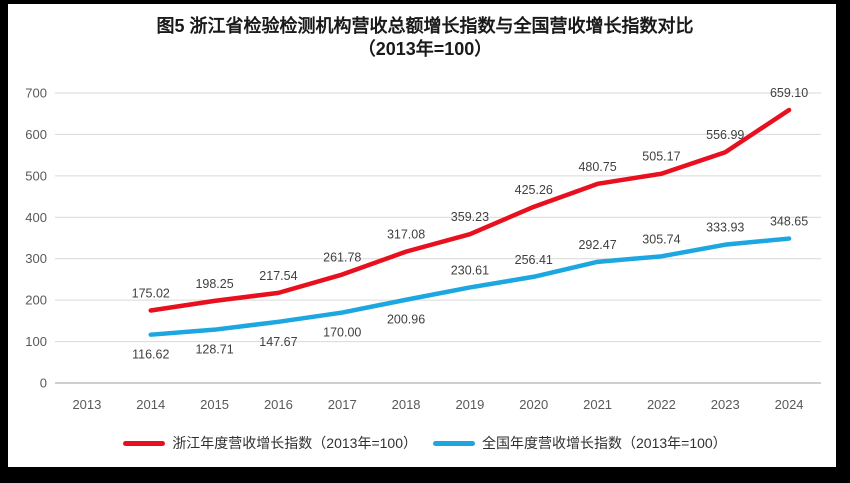 The image size is (850, 483). I want to click on data-label: 359.23, so click(470, 217).